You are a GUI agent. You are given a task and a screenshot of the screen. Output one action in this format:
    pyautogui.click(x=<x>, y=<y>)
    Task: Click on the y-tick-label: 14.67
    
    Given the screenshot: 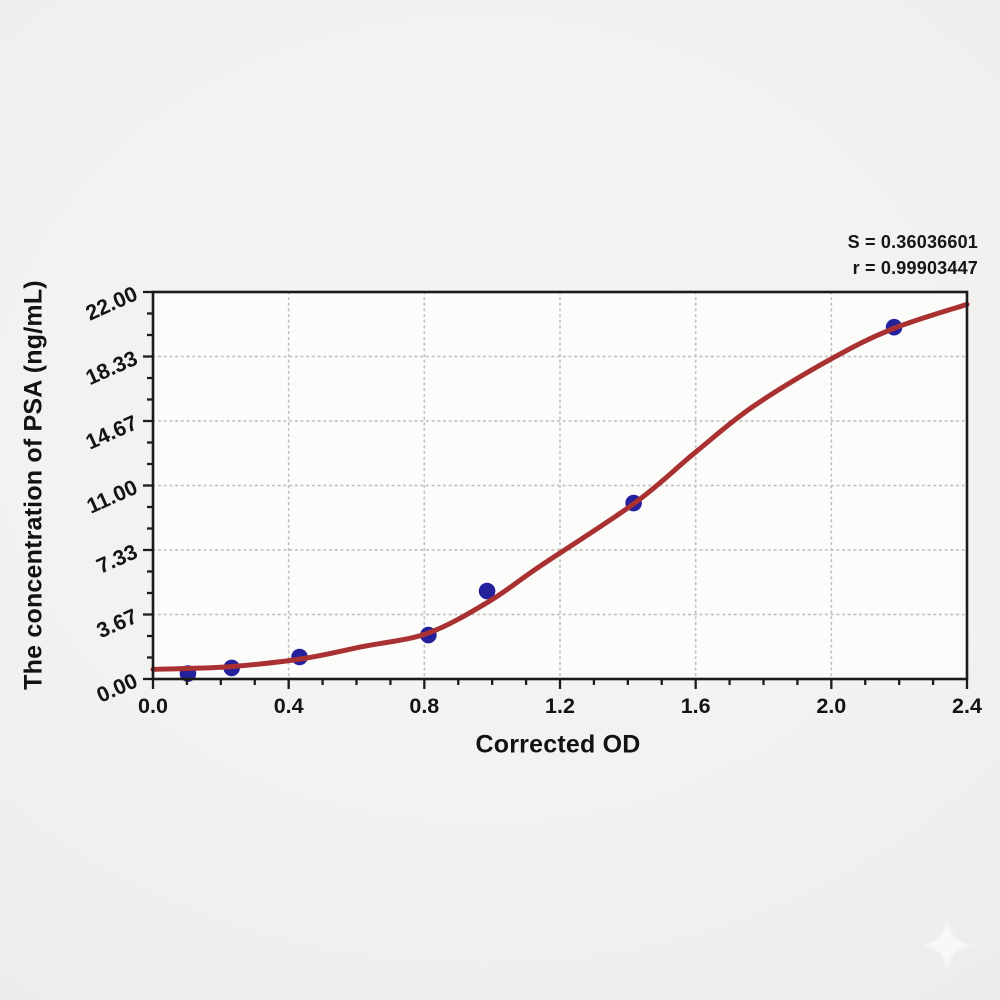 What is the action you would take?
    pyautogui.click(x=111, y=433)
    